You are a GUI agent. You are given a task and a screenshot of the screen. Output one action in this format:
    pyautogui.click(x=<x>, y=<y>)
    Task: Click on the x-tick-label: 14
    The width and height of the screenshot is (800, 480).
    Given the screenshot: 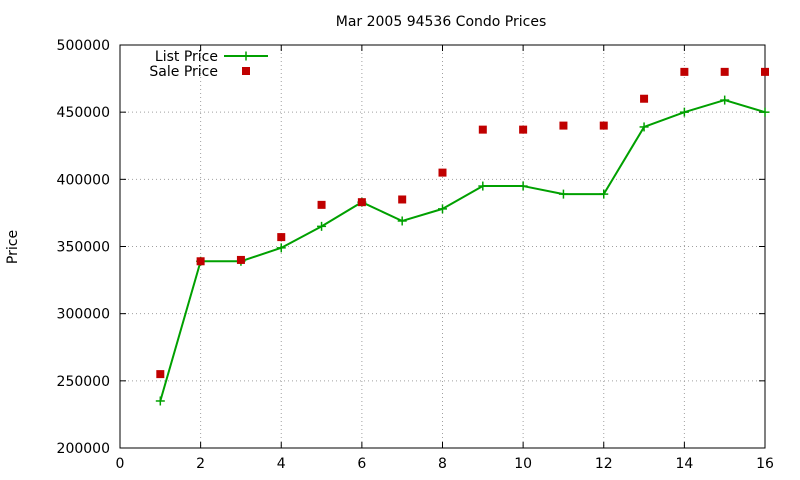 What is the action you would take?
    pyautogui.click(x=684, y=464)
    